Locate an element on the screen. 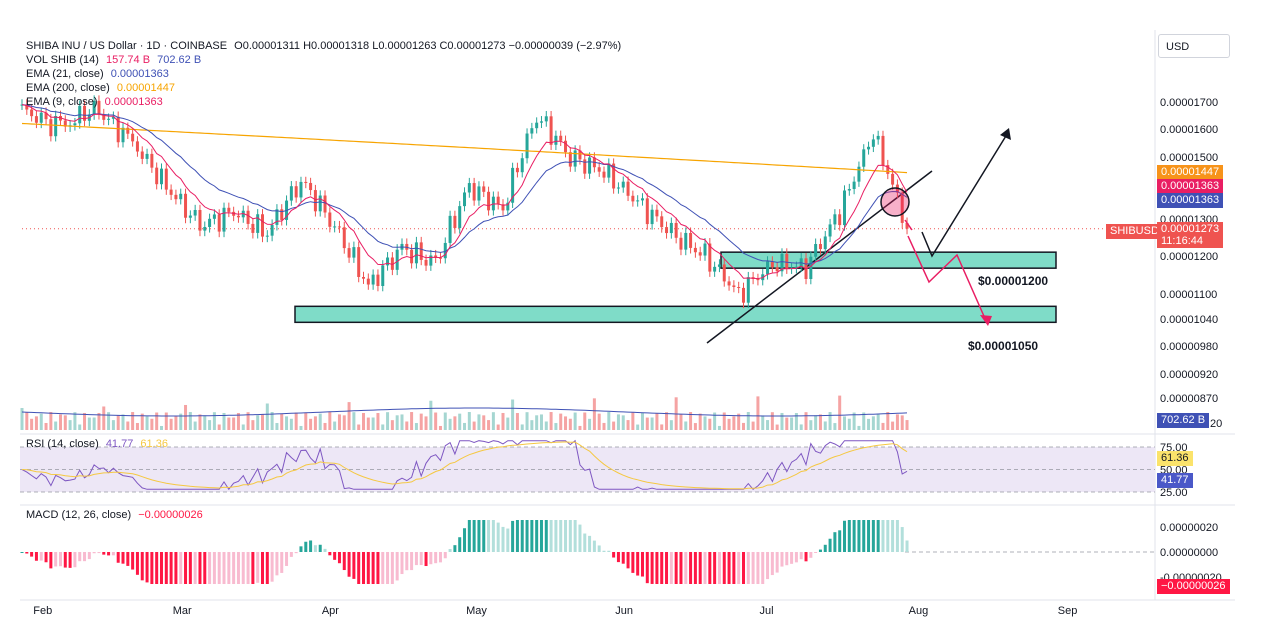 The height and width of the screenshot is (640, 1268). support-label-2: $0.00001050 is located at coordinates (1003, 346).